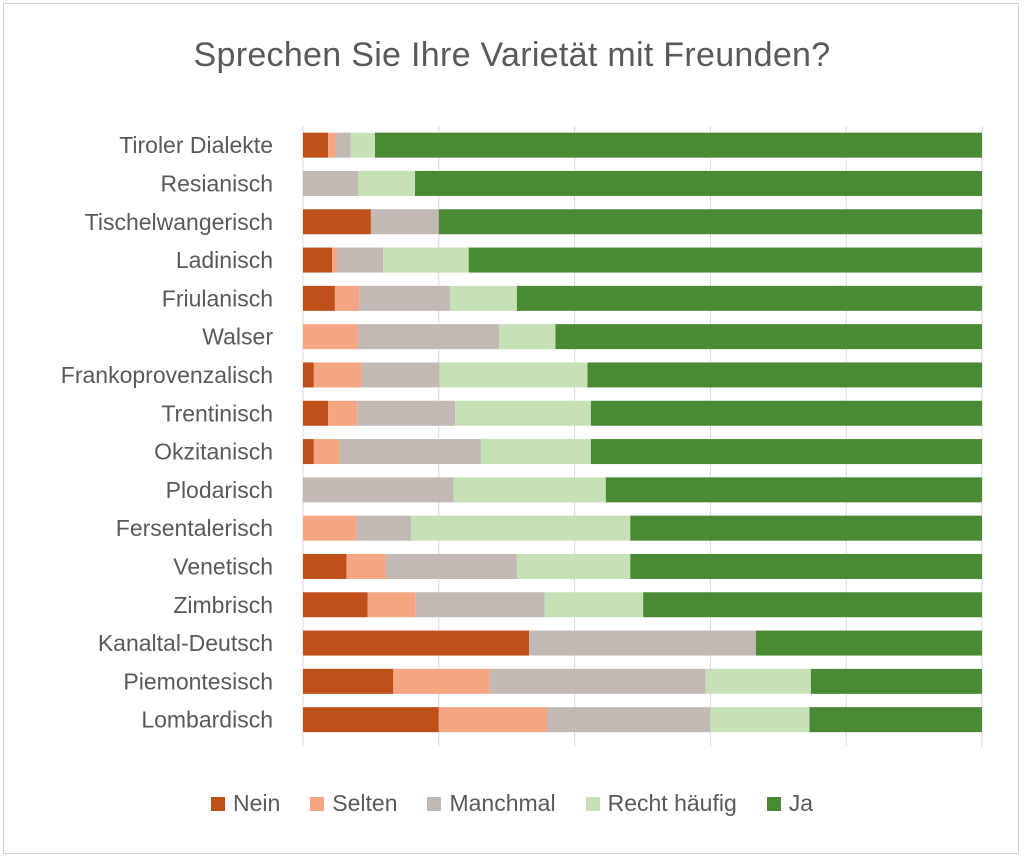 The height and width of the screenshot is (859, 1024). What do you see at coordinates (217, 183) in the screenshot?
I see `category-label: Resianisch` at bounding box center [217, 183].